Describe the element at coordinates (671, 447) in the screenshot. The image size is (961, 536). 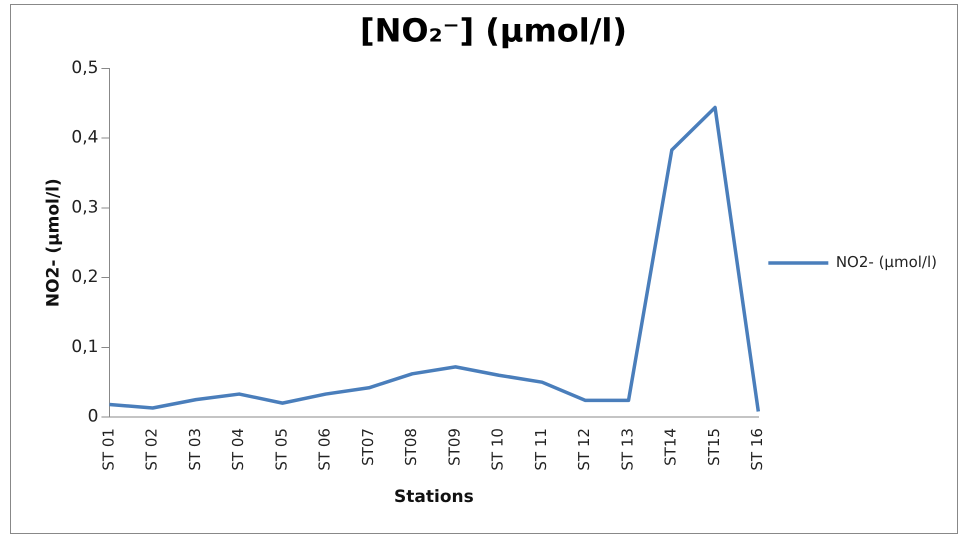
I see `x-tick-label: ST14` at that location.